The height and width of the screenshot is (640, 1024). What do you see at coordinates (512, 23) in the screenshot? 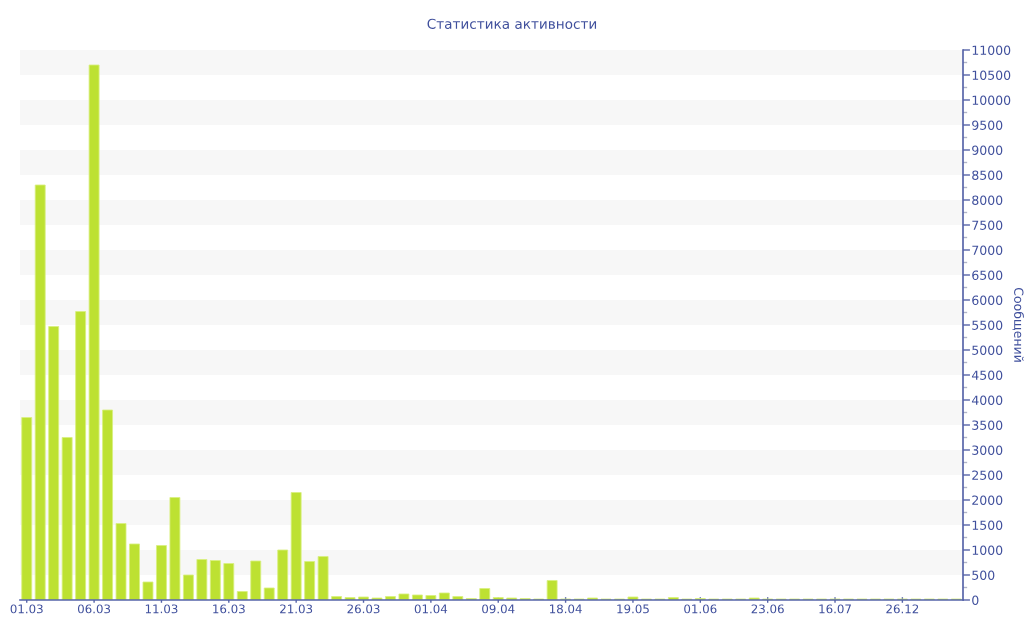
I see `chart-title: Статистика активности` at bounding box center [512, 23].